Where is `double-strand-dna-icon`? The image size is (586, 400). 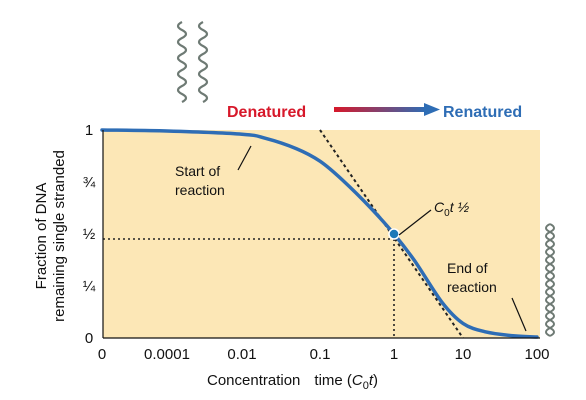 double-strand-dna-icon is located at coordinates (550, 280).